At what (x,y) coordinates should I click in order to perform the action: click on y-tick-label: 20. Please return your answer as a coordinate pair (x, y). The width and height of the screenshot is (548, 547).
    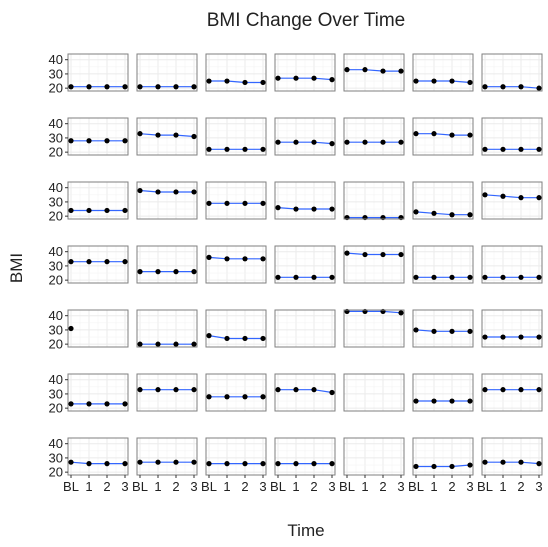
    Looking at the image, I should click on (56, 152).